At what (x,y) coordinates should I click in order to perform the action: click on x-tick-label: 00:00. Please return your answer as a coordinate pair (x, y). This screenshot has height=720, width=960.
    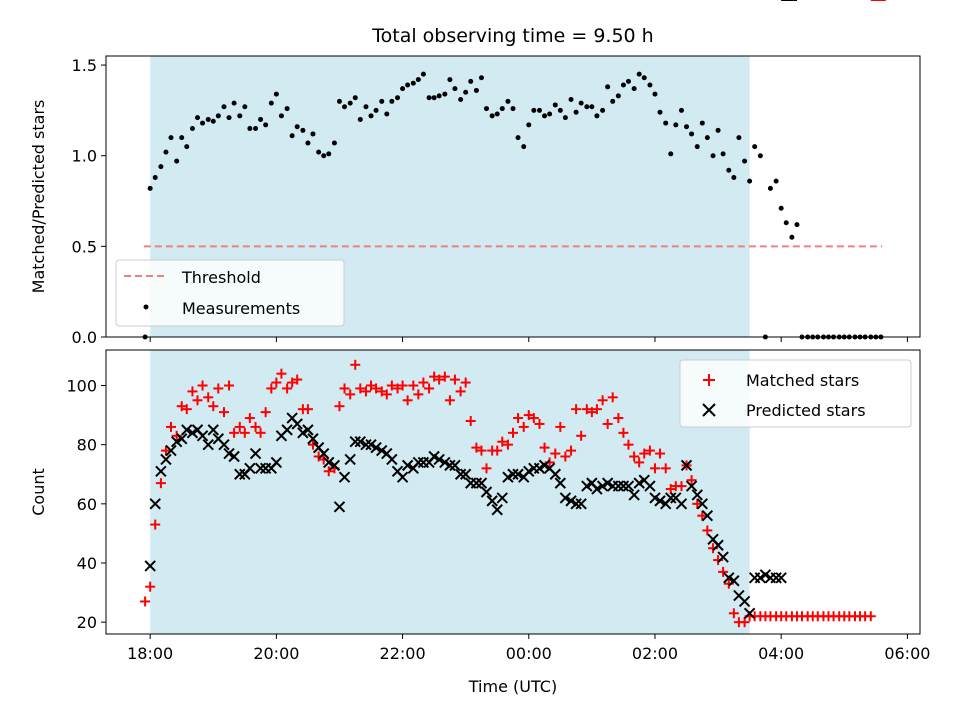
    Looking at the image, I should click on (529, 653).